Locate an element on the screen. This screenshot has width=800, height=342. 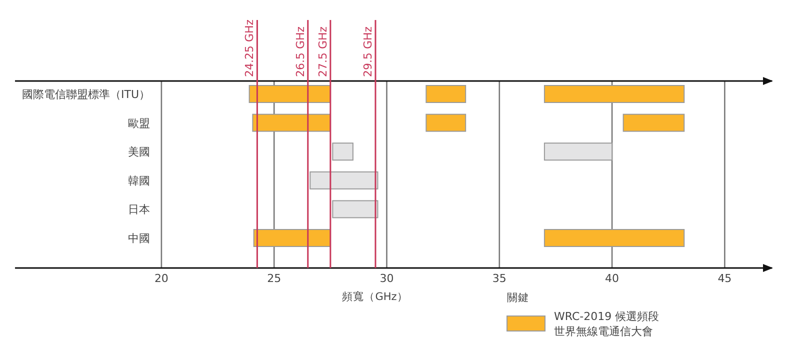
x-axis-title: 頻寬（GHz） is located at coordinates (375, 296).